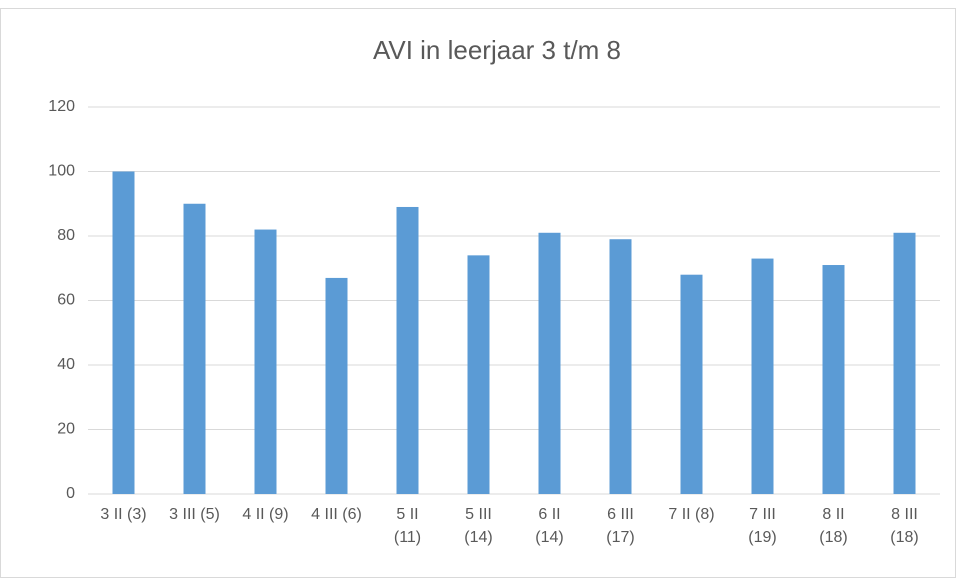 This screenshot has width=958, height=579. Describe the element at coordinates (265, 514) in the screenshot. I see `x-tick-label: 4 II (9)` at that location.